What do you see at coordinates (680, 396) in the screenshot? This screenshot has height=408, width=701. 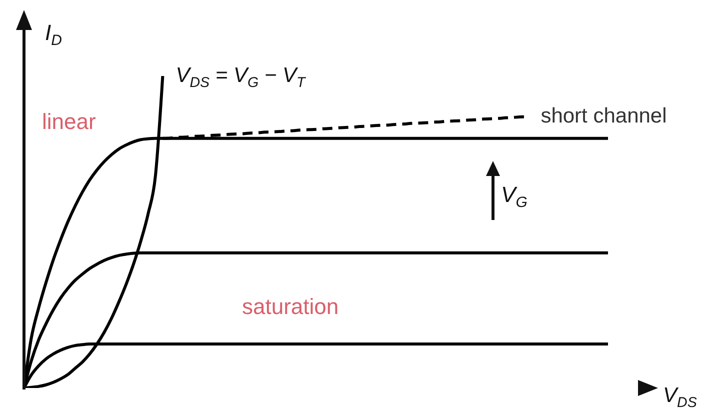 I see `x-axis-title: V$_{DS}$` at bounding box center [680, 396].